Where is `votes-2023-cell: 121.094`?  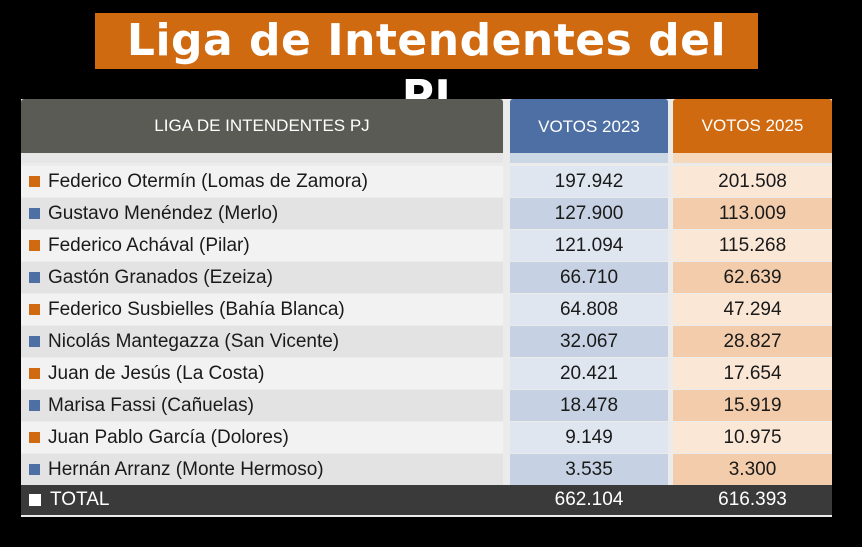 votes-2023-cell: 121.094 is located at coordinates (589, 245).